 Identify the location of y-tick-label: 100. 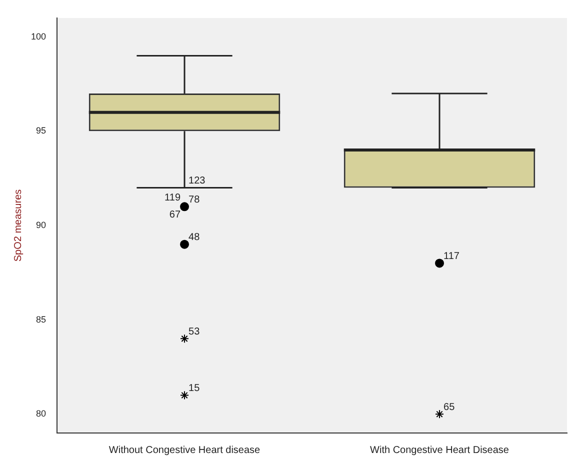
(38, 36).